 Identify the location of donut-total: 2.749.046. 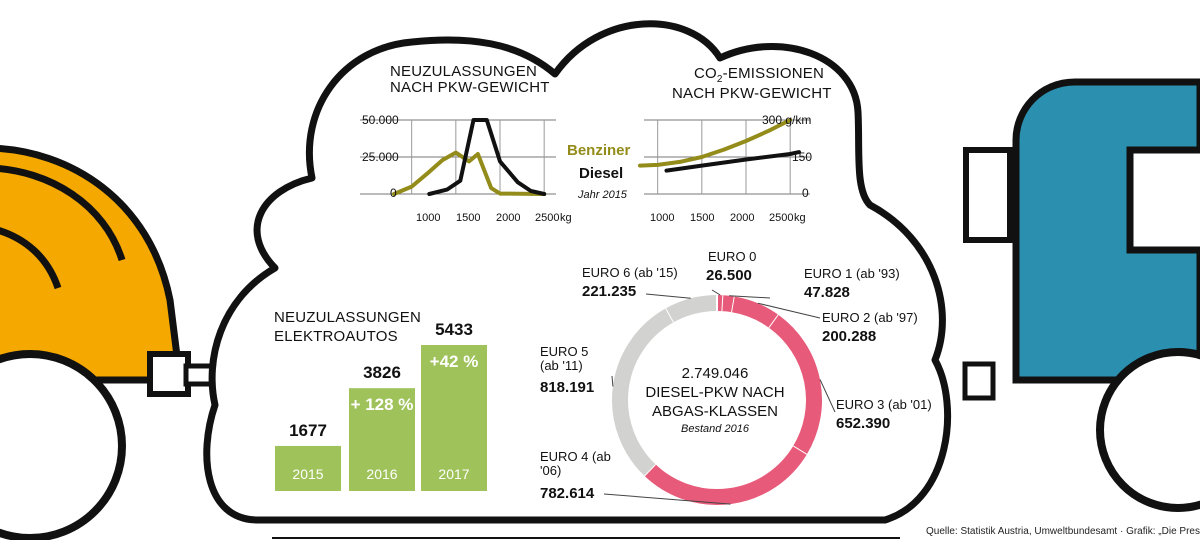
(715, 373).